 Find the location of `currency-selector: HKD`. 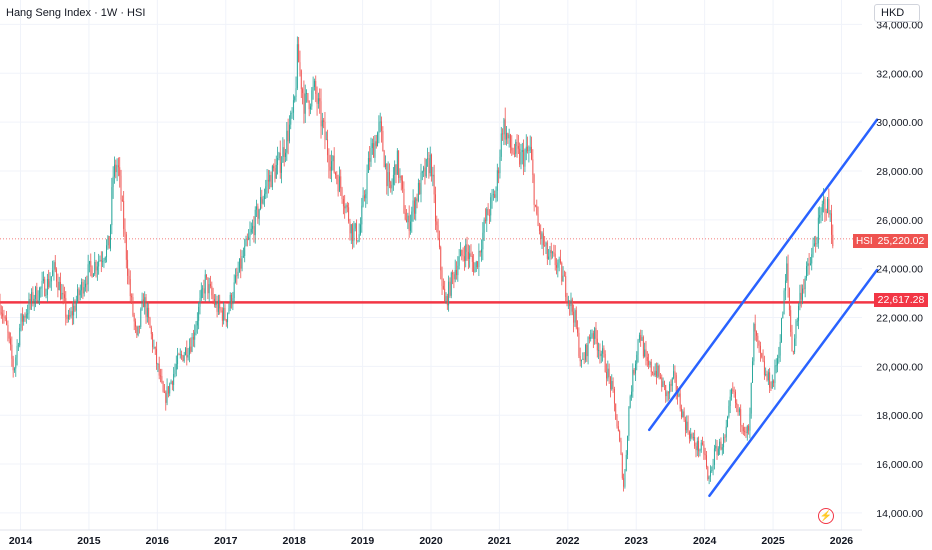

currency-selector: HKD is located at coordinates (897, 13).